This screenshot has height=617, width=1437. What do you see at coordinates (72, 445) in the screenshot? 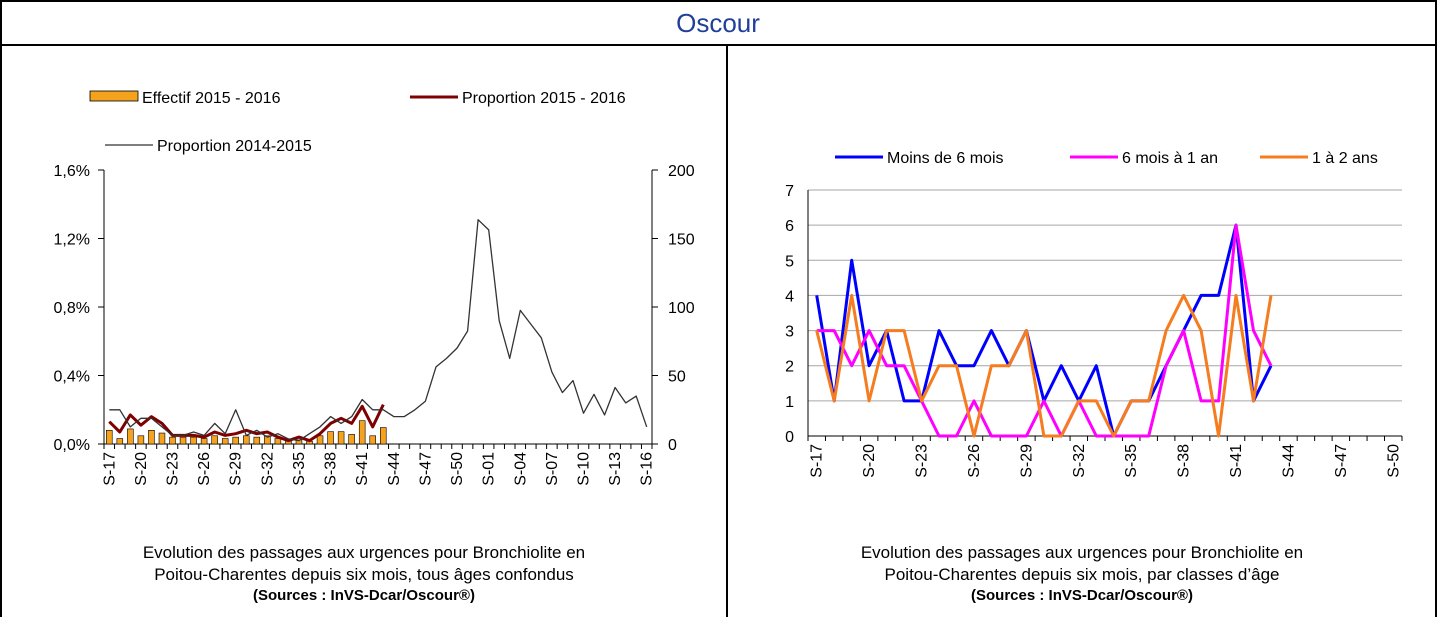
I see `y-tick-label: 0,0%` at bounding box center [72, 445].